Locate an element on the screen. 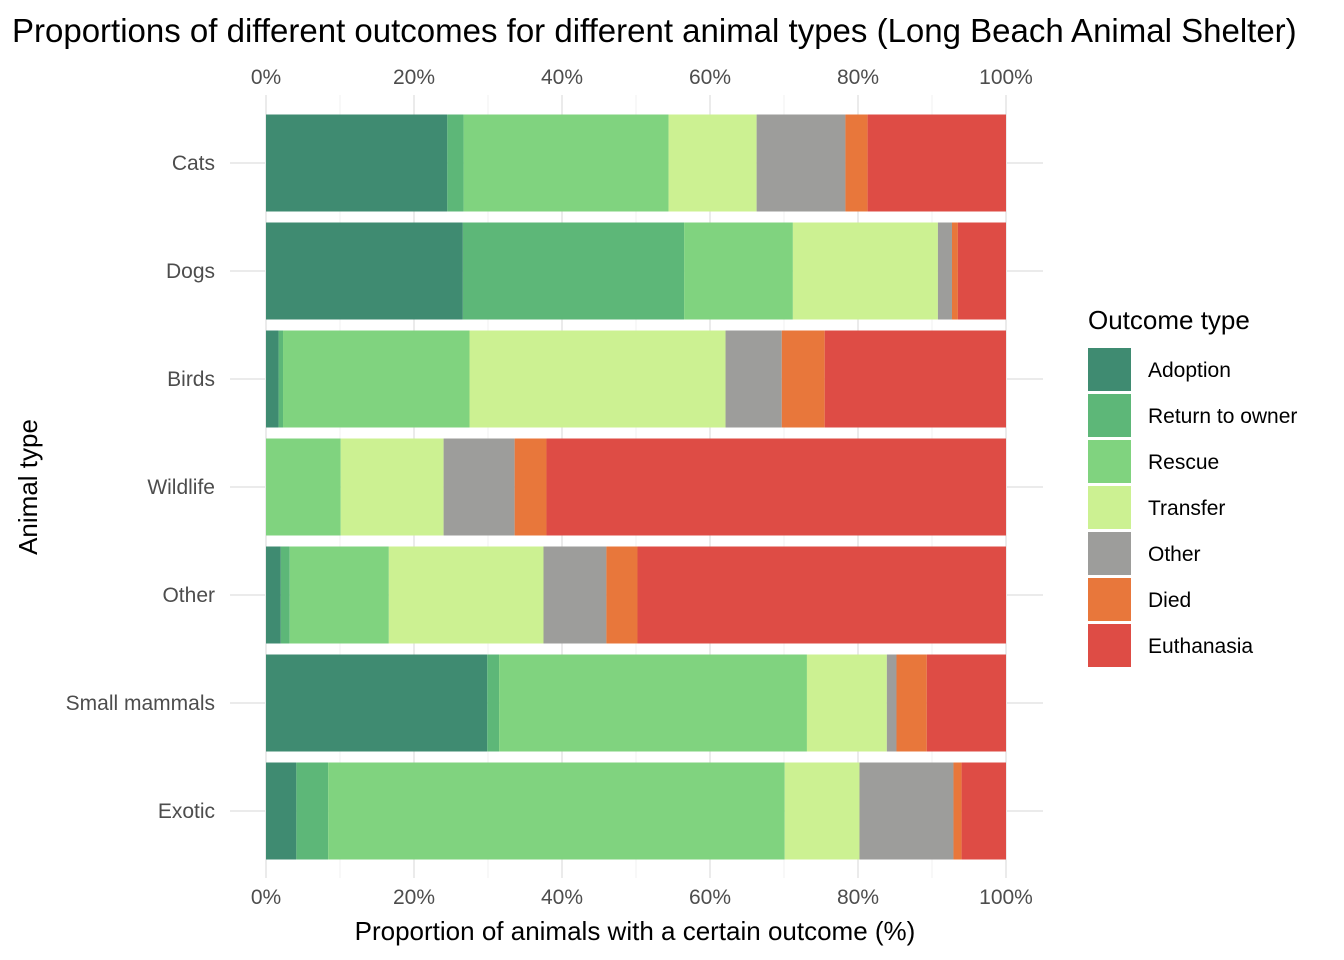 The height and width of the screenshot is (960, 1344). legend-label-died: Died is located at coordinates (1169, 600).